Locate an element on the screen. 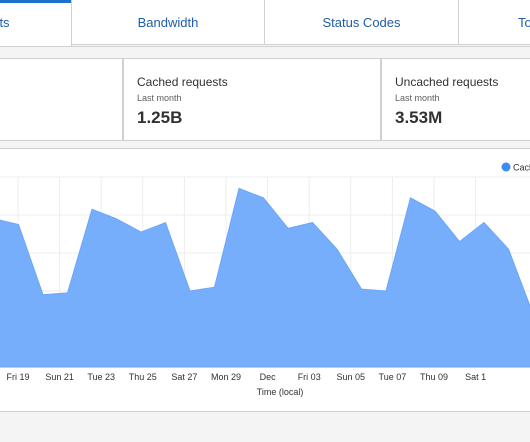 The image size is (530, 442). tab-top: To is located at coordinates (494, 22).